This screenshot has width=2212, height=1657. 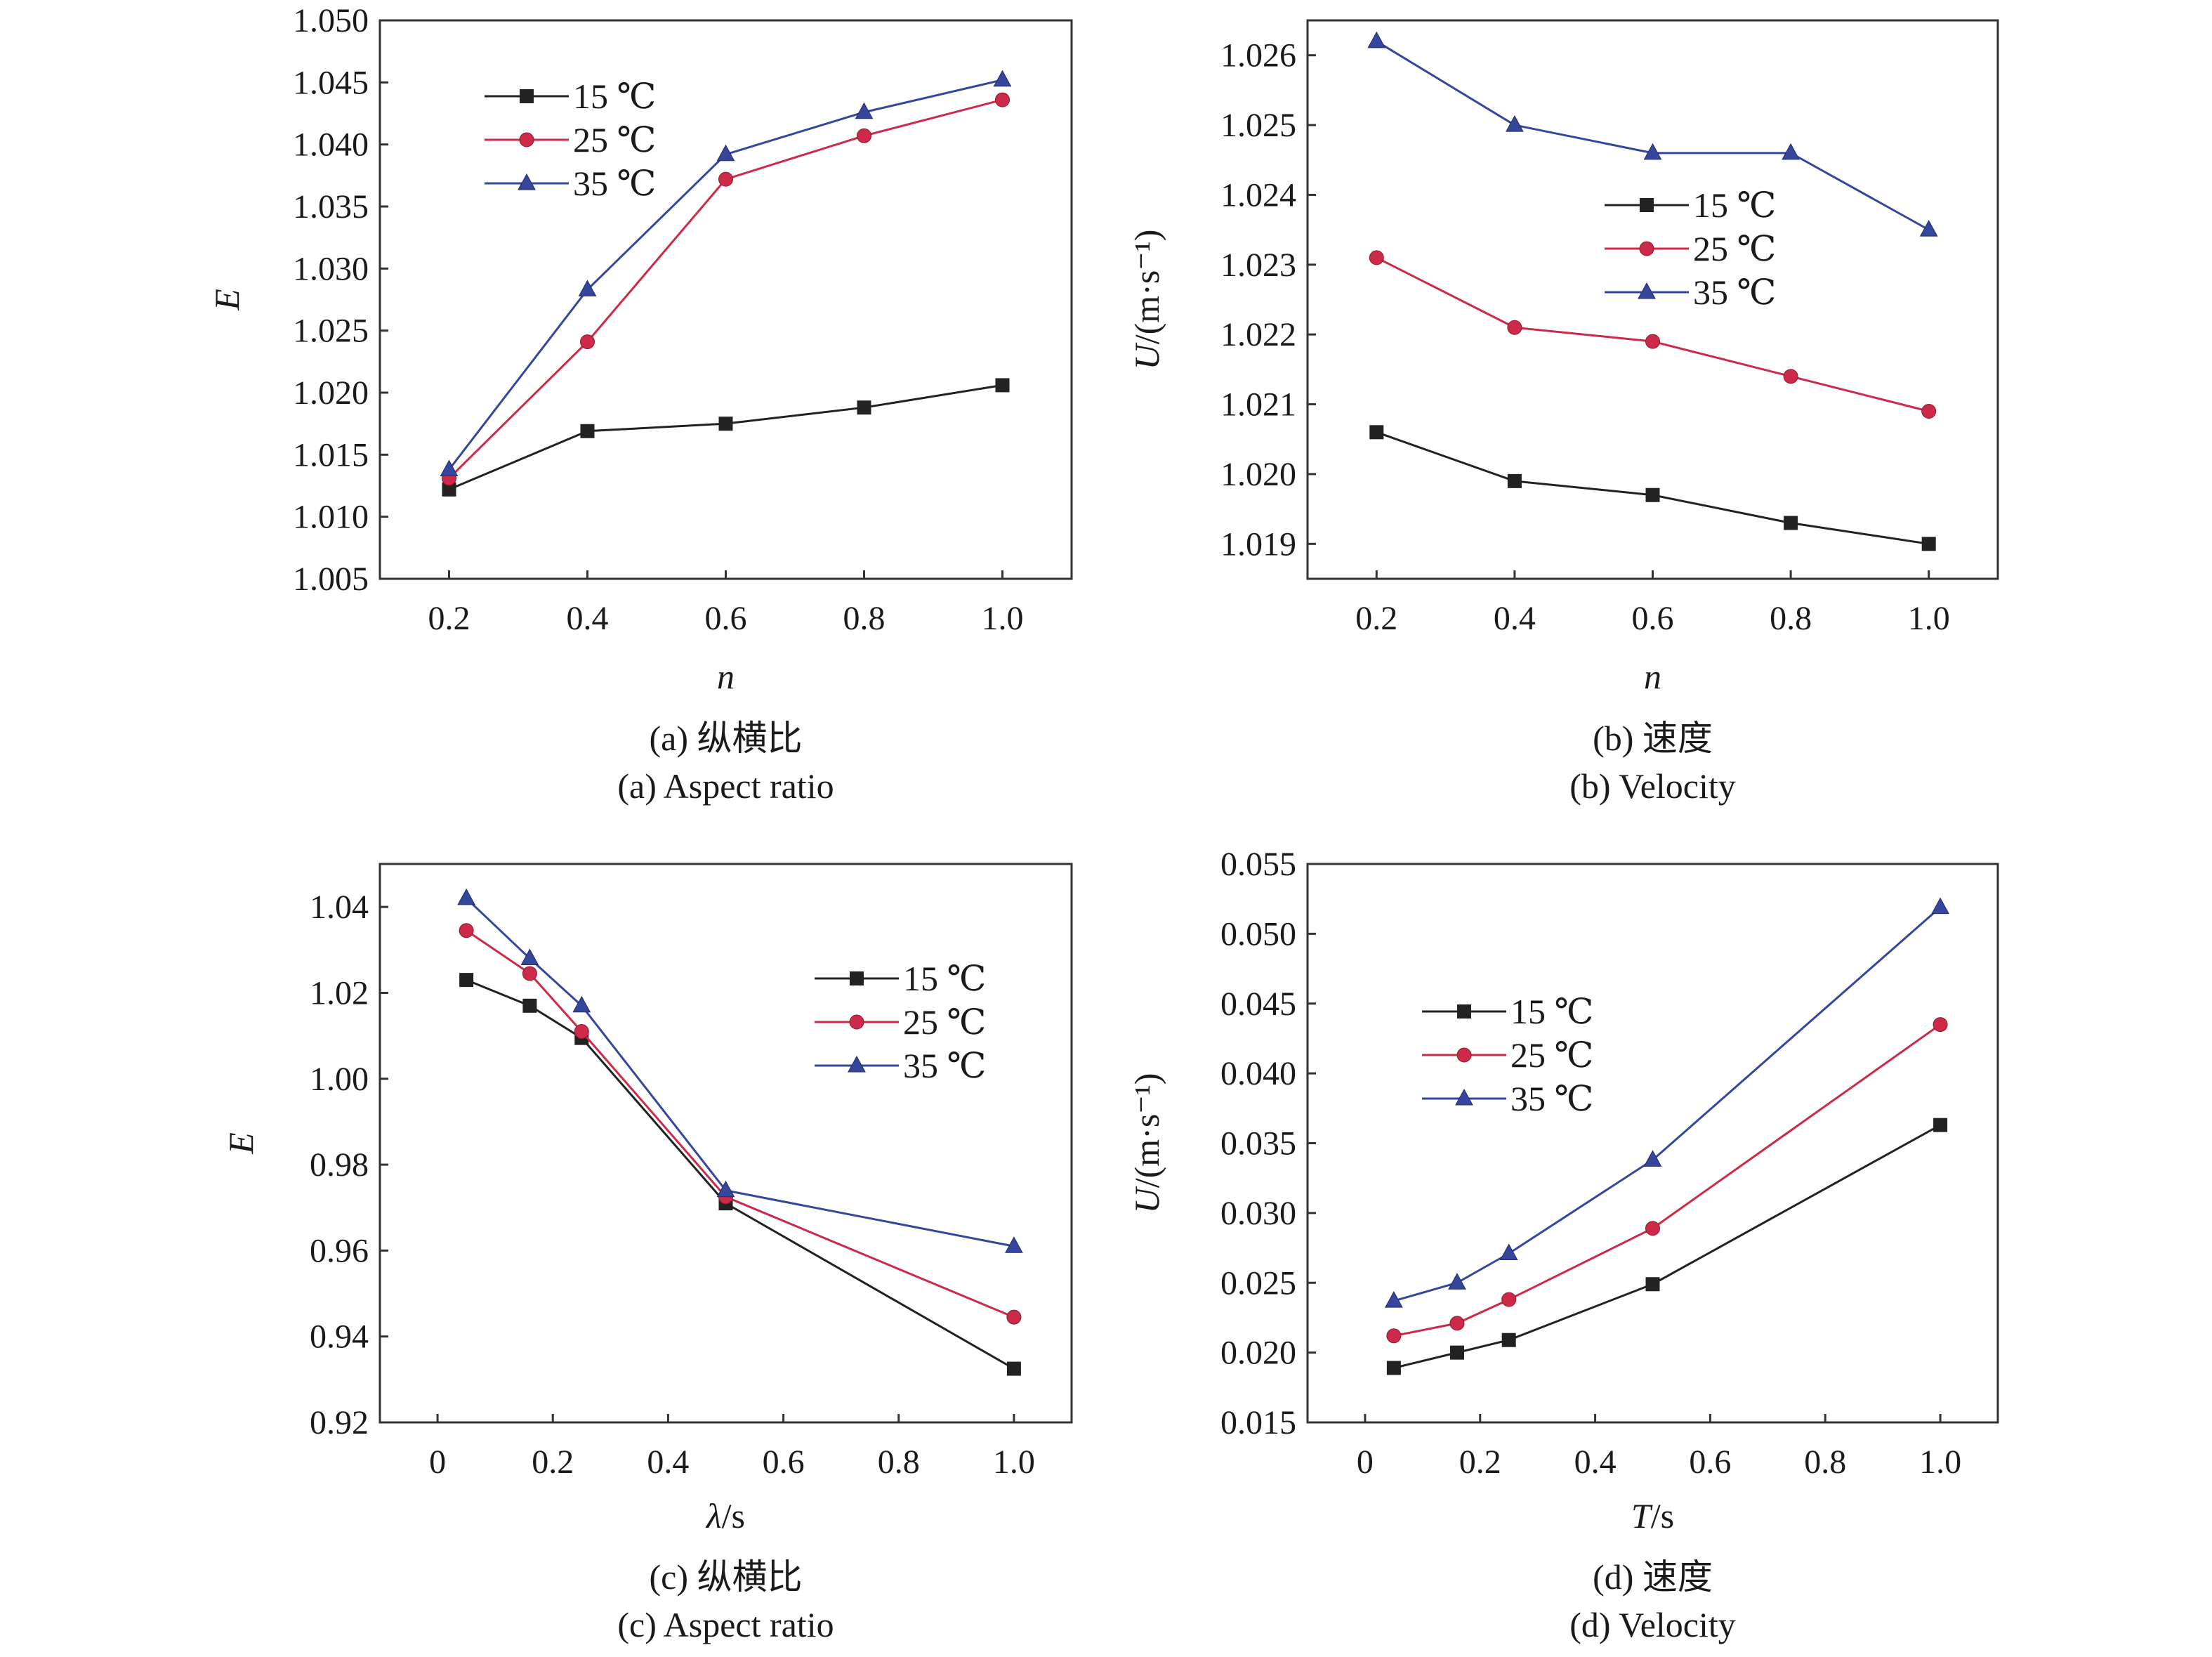 What do you see at coordinates (331, 207) in the screenshot?
I see `y-tick-label: 1.035` at bounding box center [331, 207].